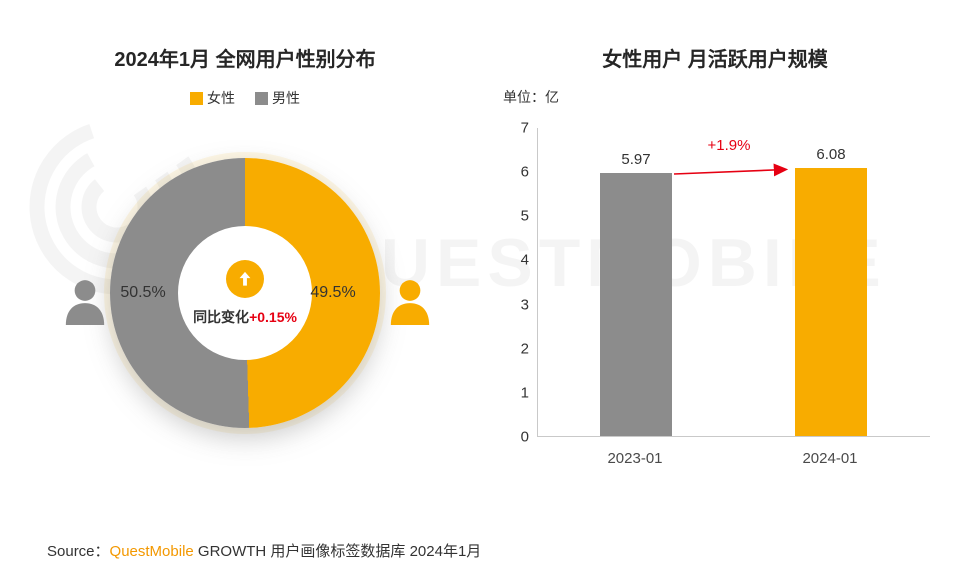 The width and height of the screenshot is (960, 574). What do you see at coordinates (273, 317) in the screenshot?
I see `yoy-change-value: +0.15%` at bounding box center [273, 317].